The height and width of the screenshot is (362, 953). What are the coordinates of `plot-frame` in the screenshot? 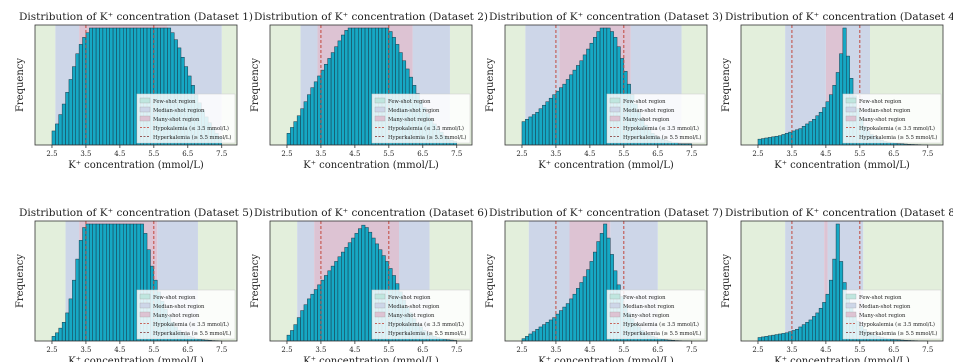 It's located at (136, 281).